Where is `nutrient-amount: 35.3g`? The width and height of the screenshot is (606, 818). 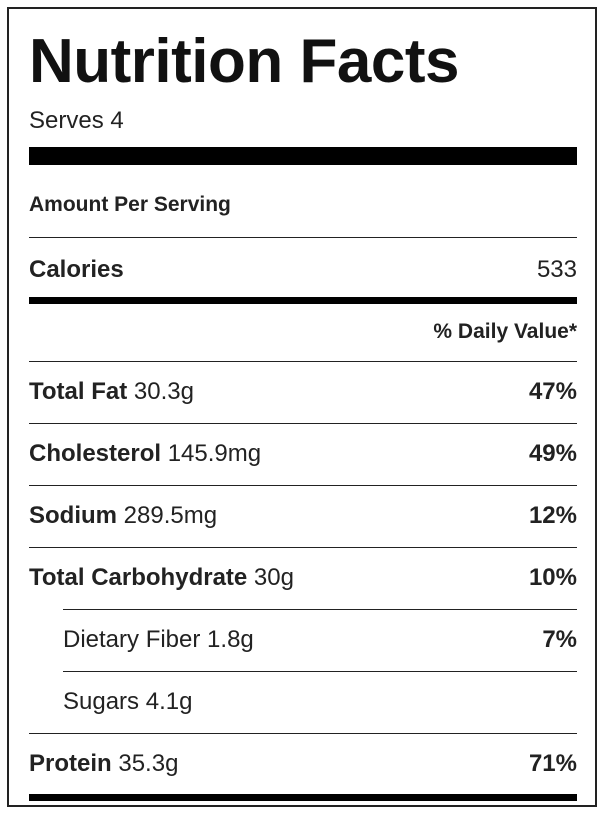 nutrient-amount: 35.3g is located at coordinates (148, 763).